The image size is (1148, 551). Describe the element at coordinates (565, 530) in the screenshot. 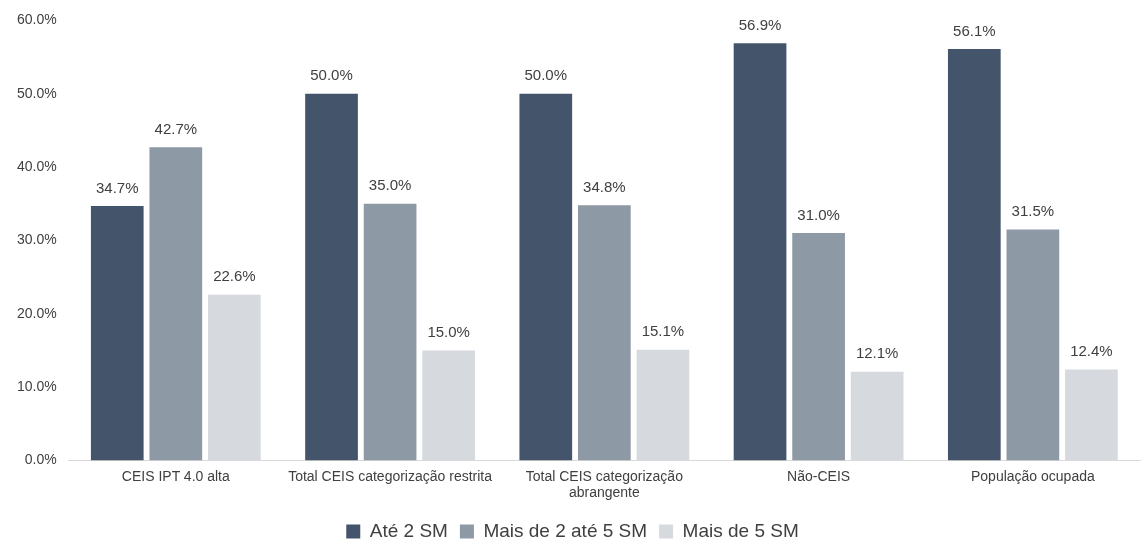

I see `legend-label: Mais de 2 até 5 SM` at that location.